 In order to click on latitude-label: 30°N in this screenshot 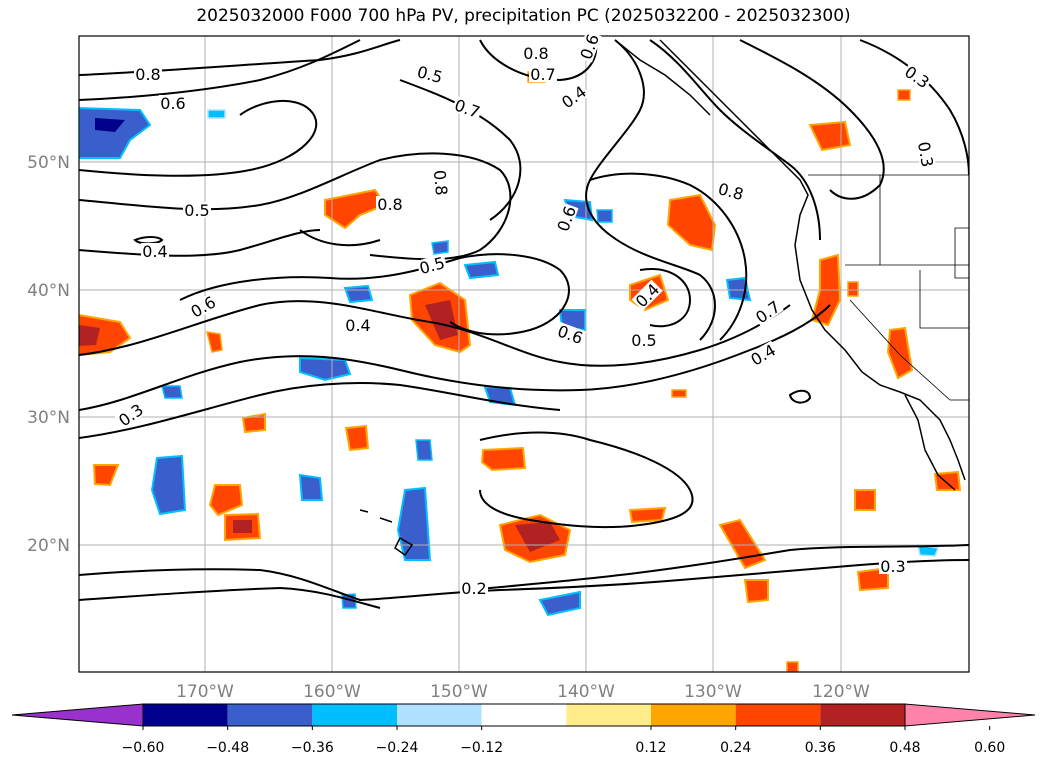, I will do `click(48, 418)`.